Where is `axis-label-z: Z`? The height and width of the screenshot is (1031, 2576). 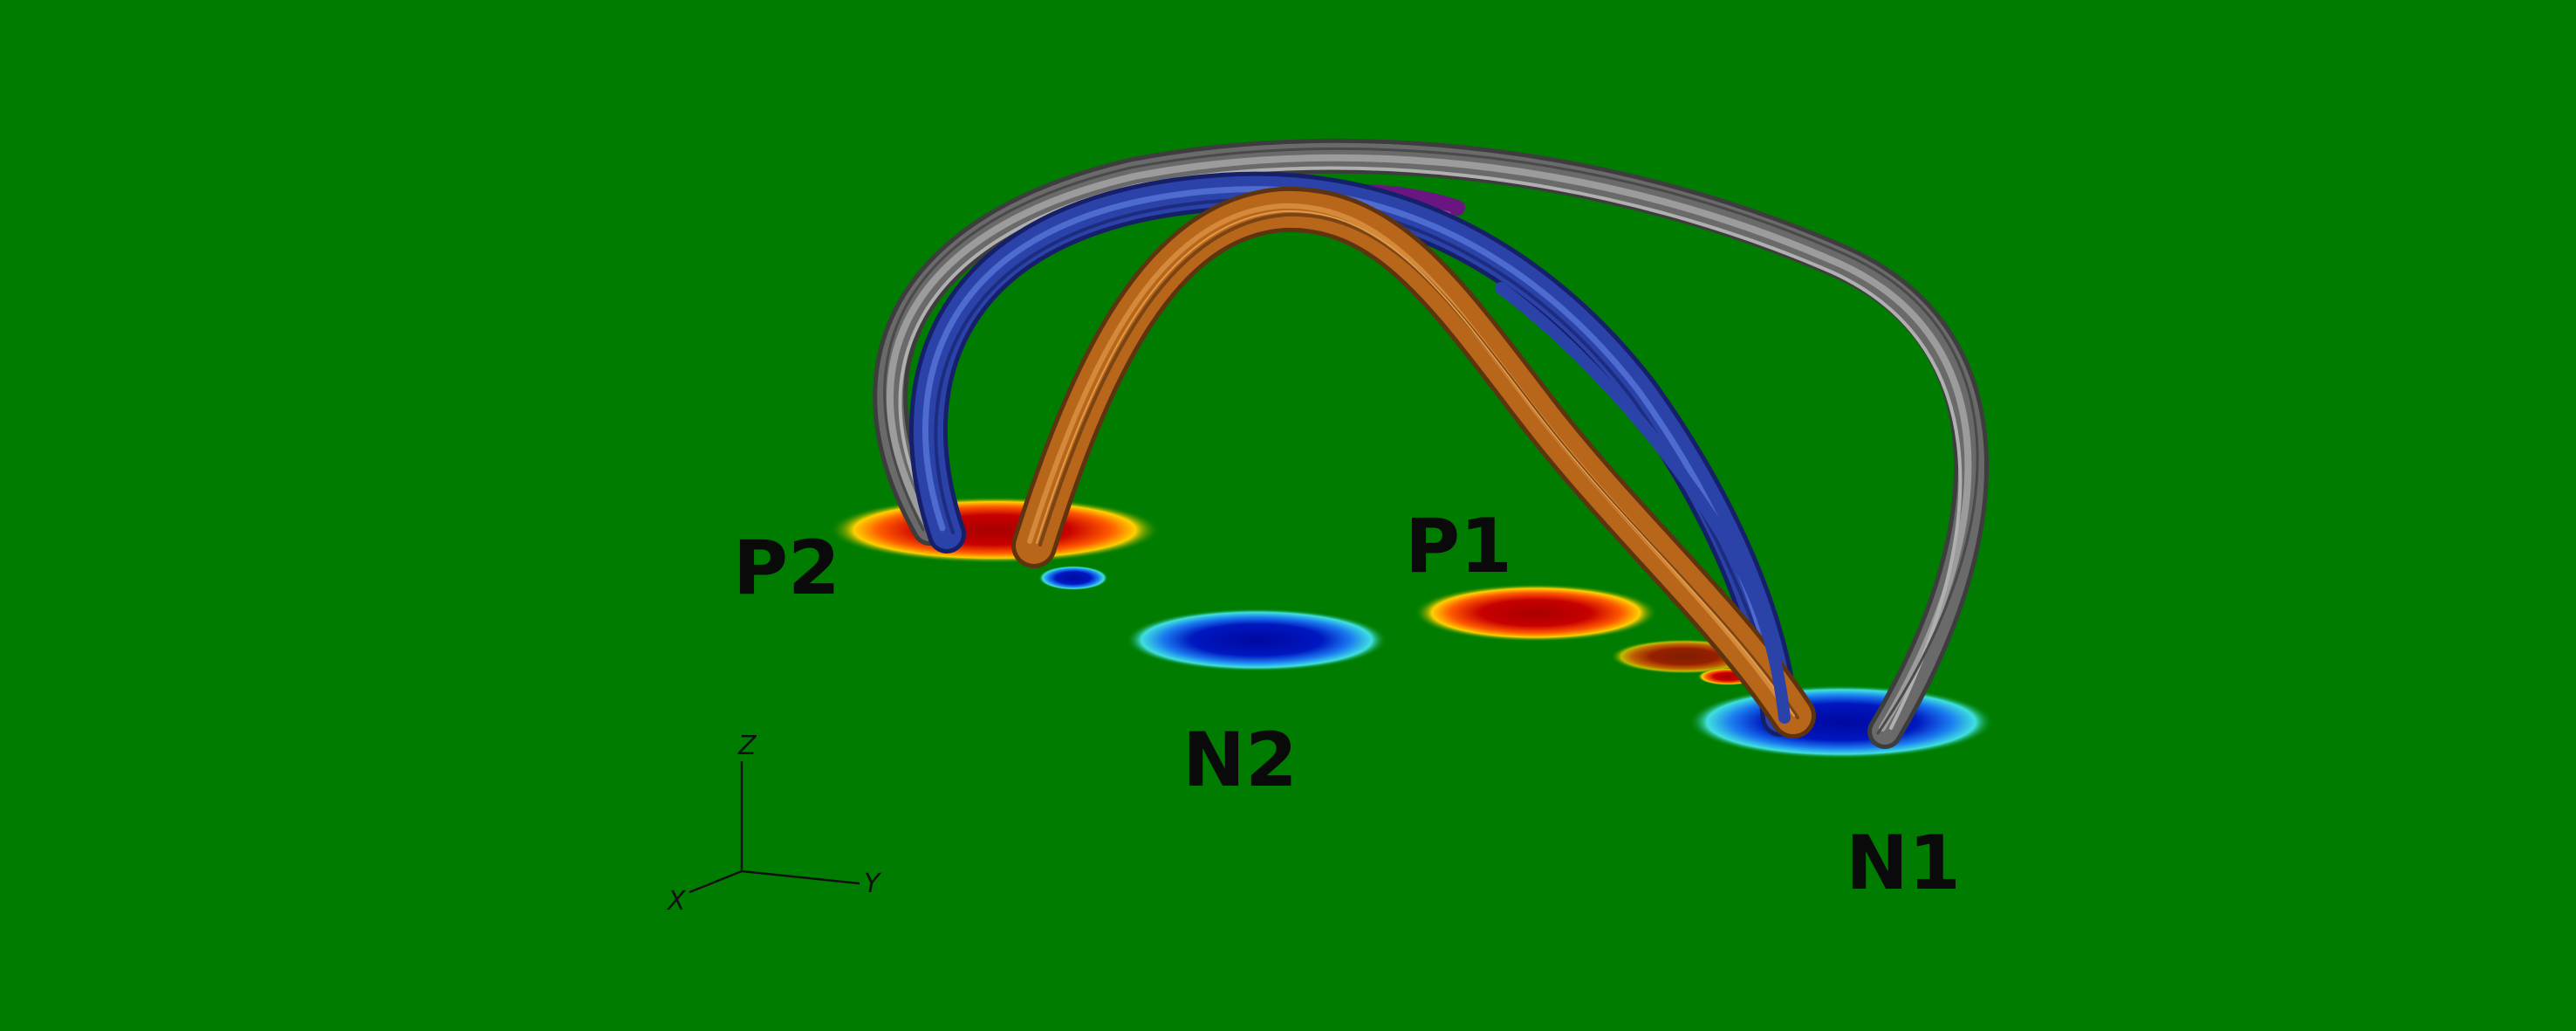
axis-label-z: Z is located at coordinates (747, 746).